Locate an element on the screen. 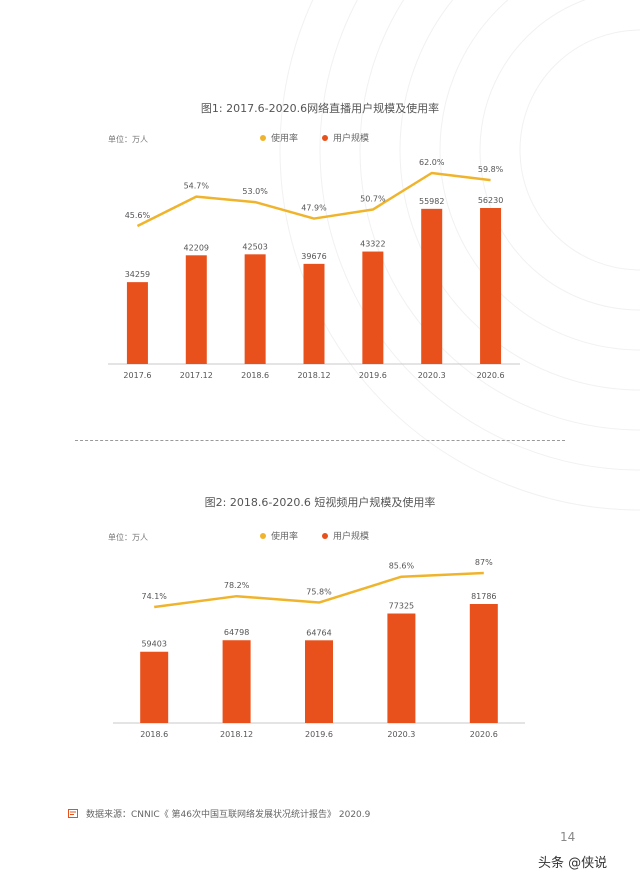  chart1-title: 图1: 2017.6-2020.6网络直播用户规模及使用率 is located at coordinates (320, 108).